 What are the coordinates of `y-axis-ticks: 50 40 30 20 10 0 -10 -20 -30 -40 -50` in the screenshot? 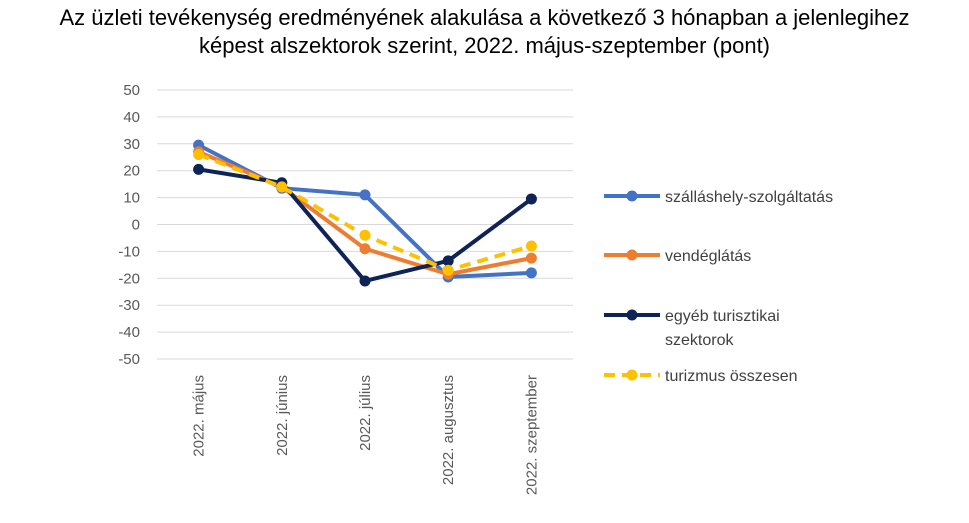 It's located at (129, 225).